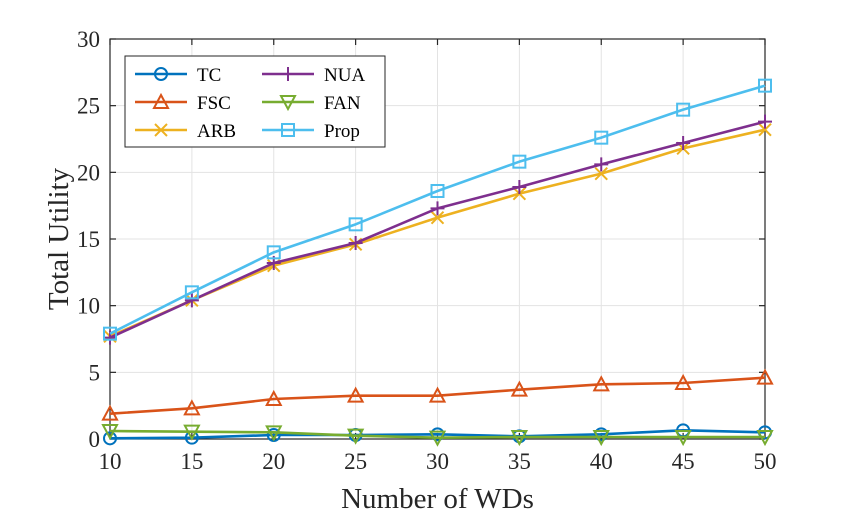 The image size is (843, 521). I want to click on y-tick-label: 10, so click(88, 306).